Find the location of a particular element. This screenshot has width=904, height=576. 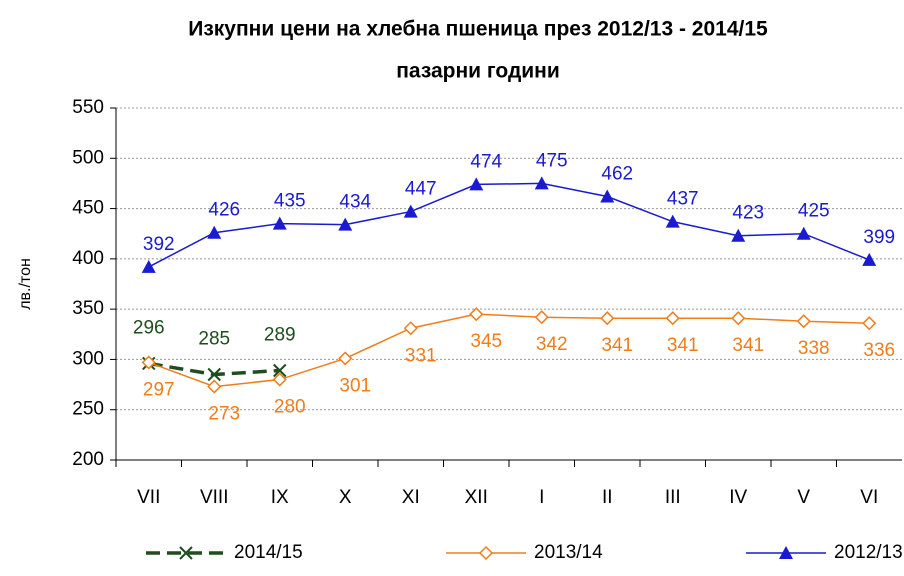

value-label: 426 is located at coordinates (224, 210).